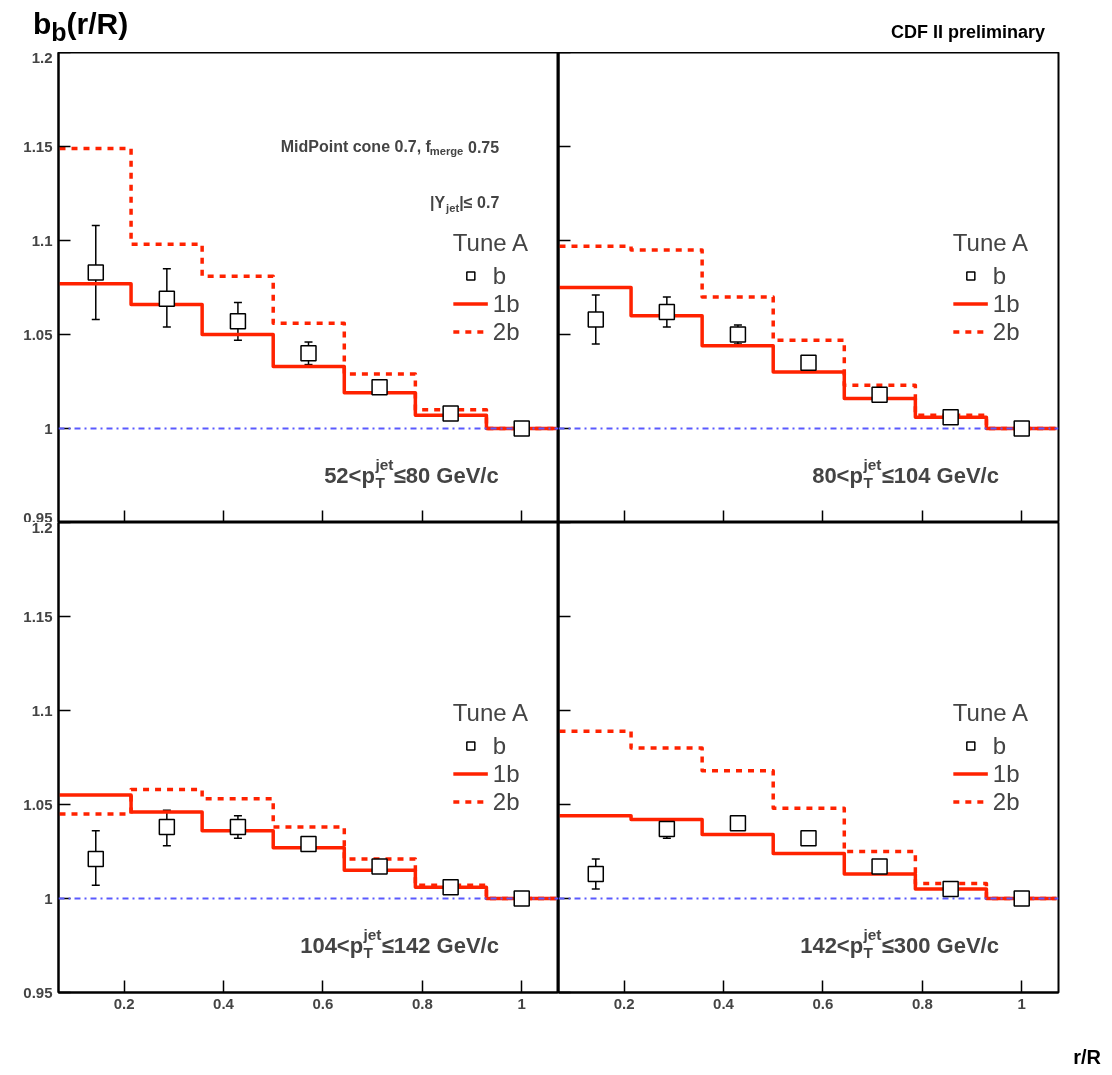 The width and height of the screenshot is (1112, 1075). I want to click on x-axis-title: r/R, so click(1087, 1057).